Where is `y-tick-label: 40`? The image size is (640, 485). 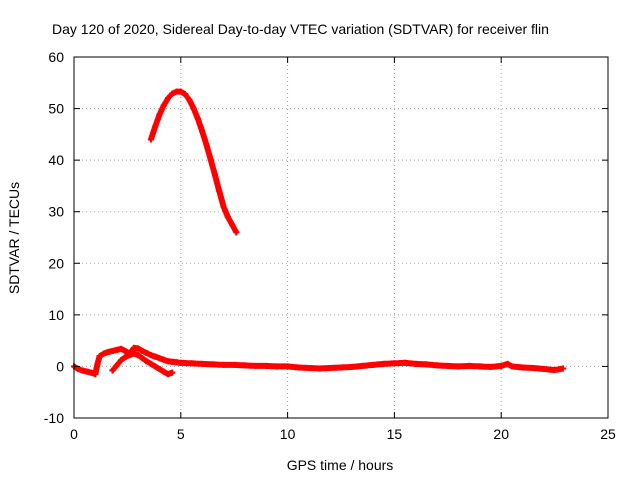 y-tick-label: 40 is located at coordinates (56, 160).